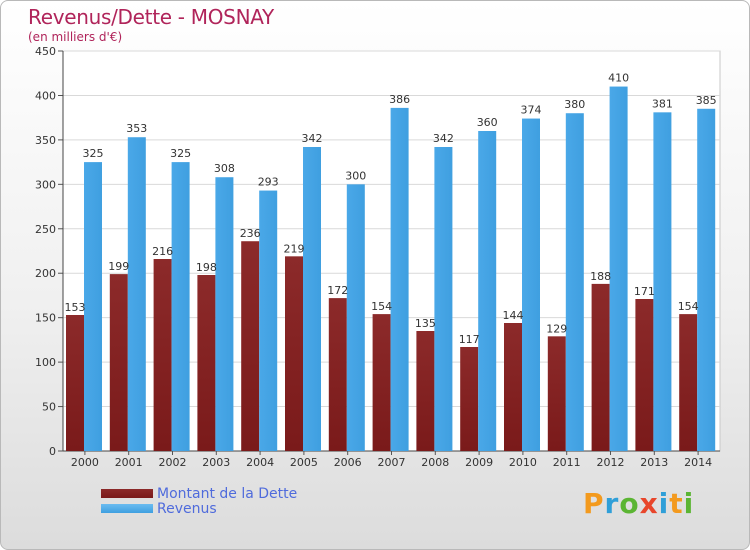 This screenshot has height=550, width=750. I want to click on logo-letter: o, so click(629, 503).